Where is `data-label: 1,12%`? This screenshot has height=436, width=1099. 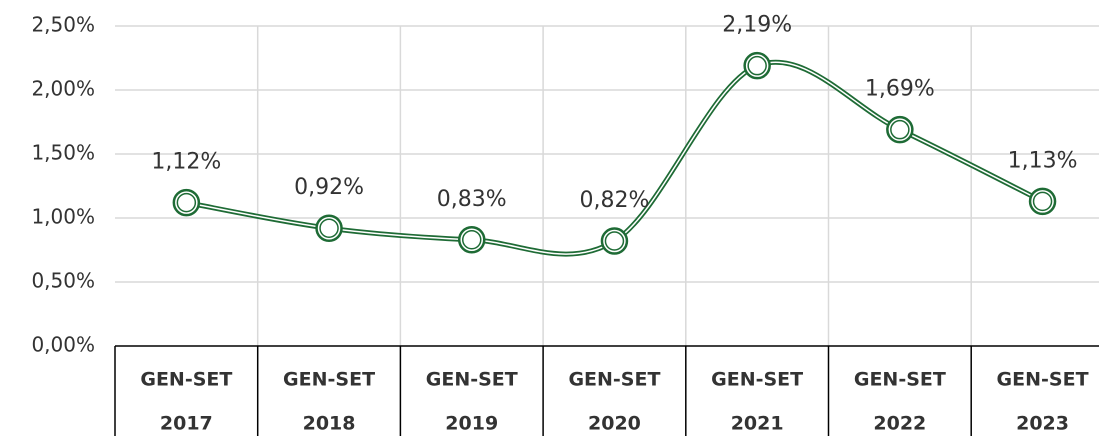
data-label: 1,12% is located at coordinates (186, 162).